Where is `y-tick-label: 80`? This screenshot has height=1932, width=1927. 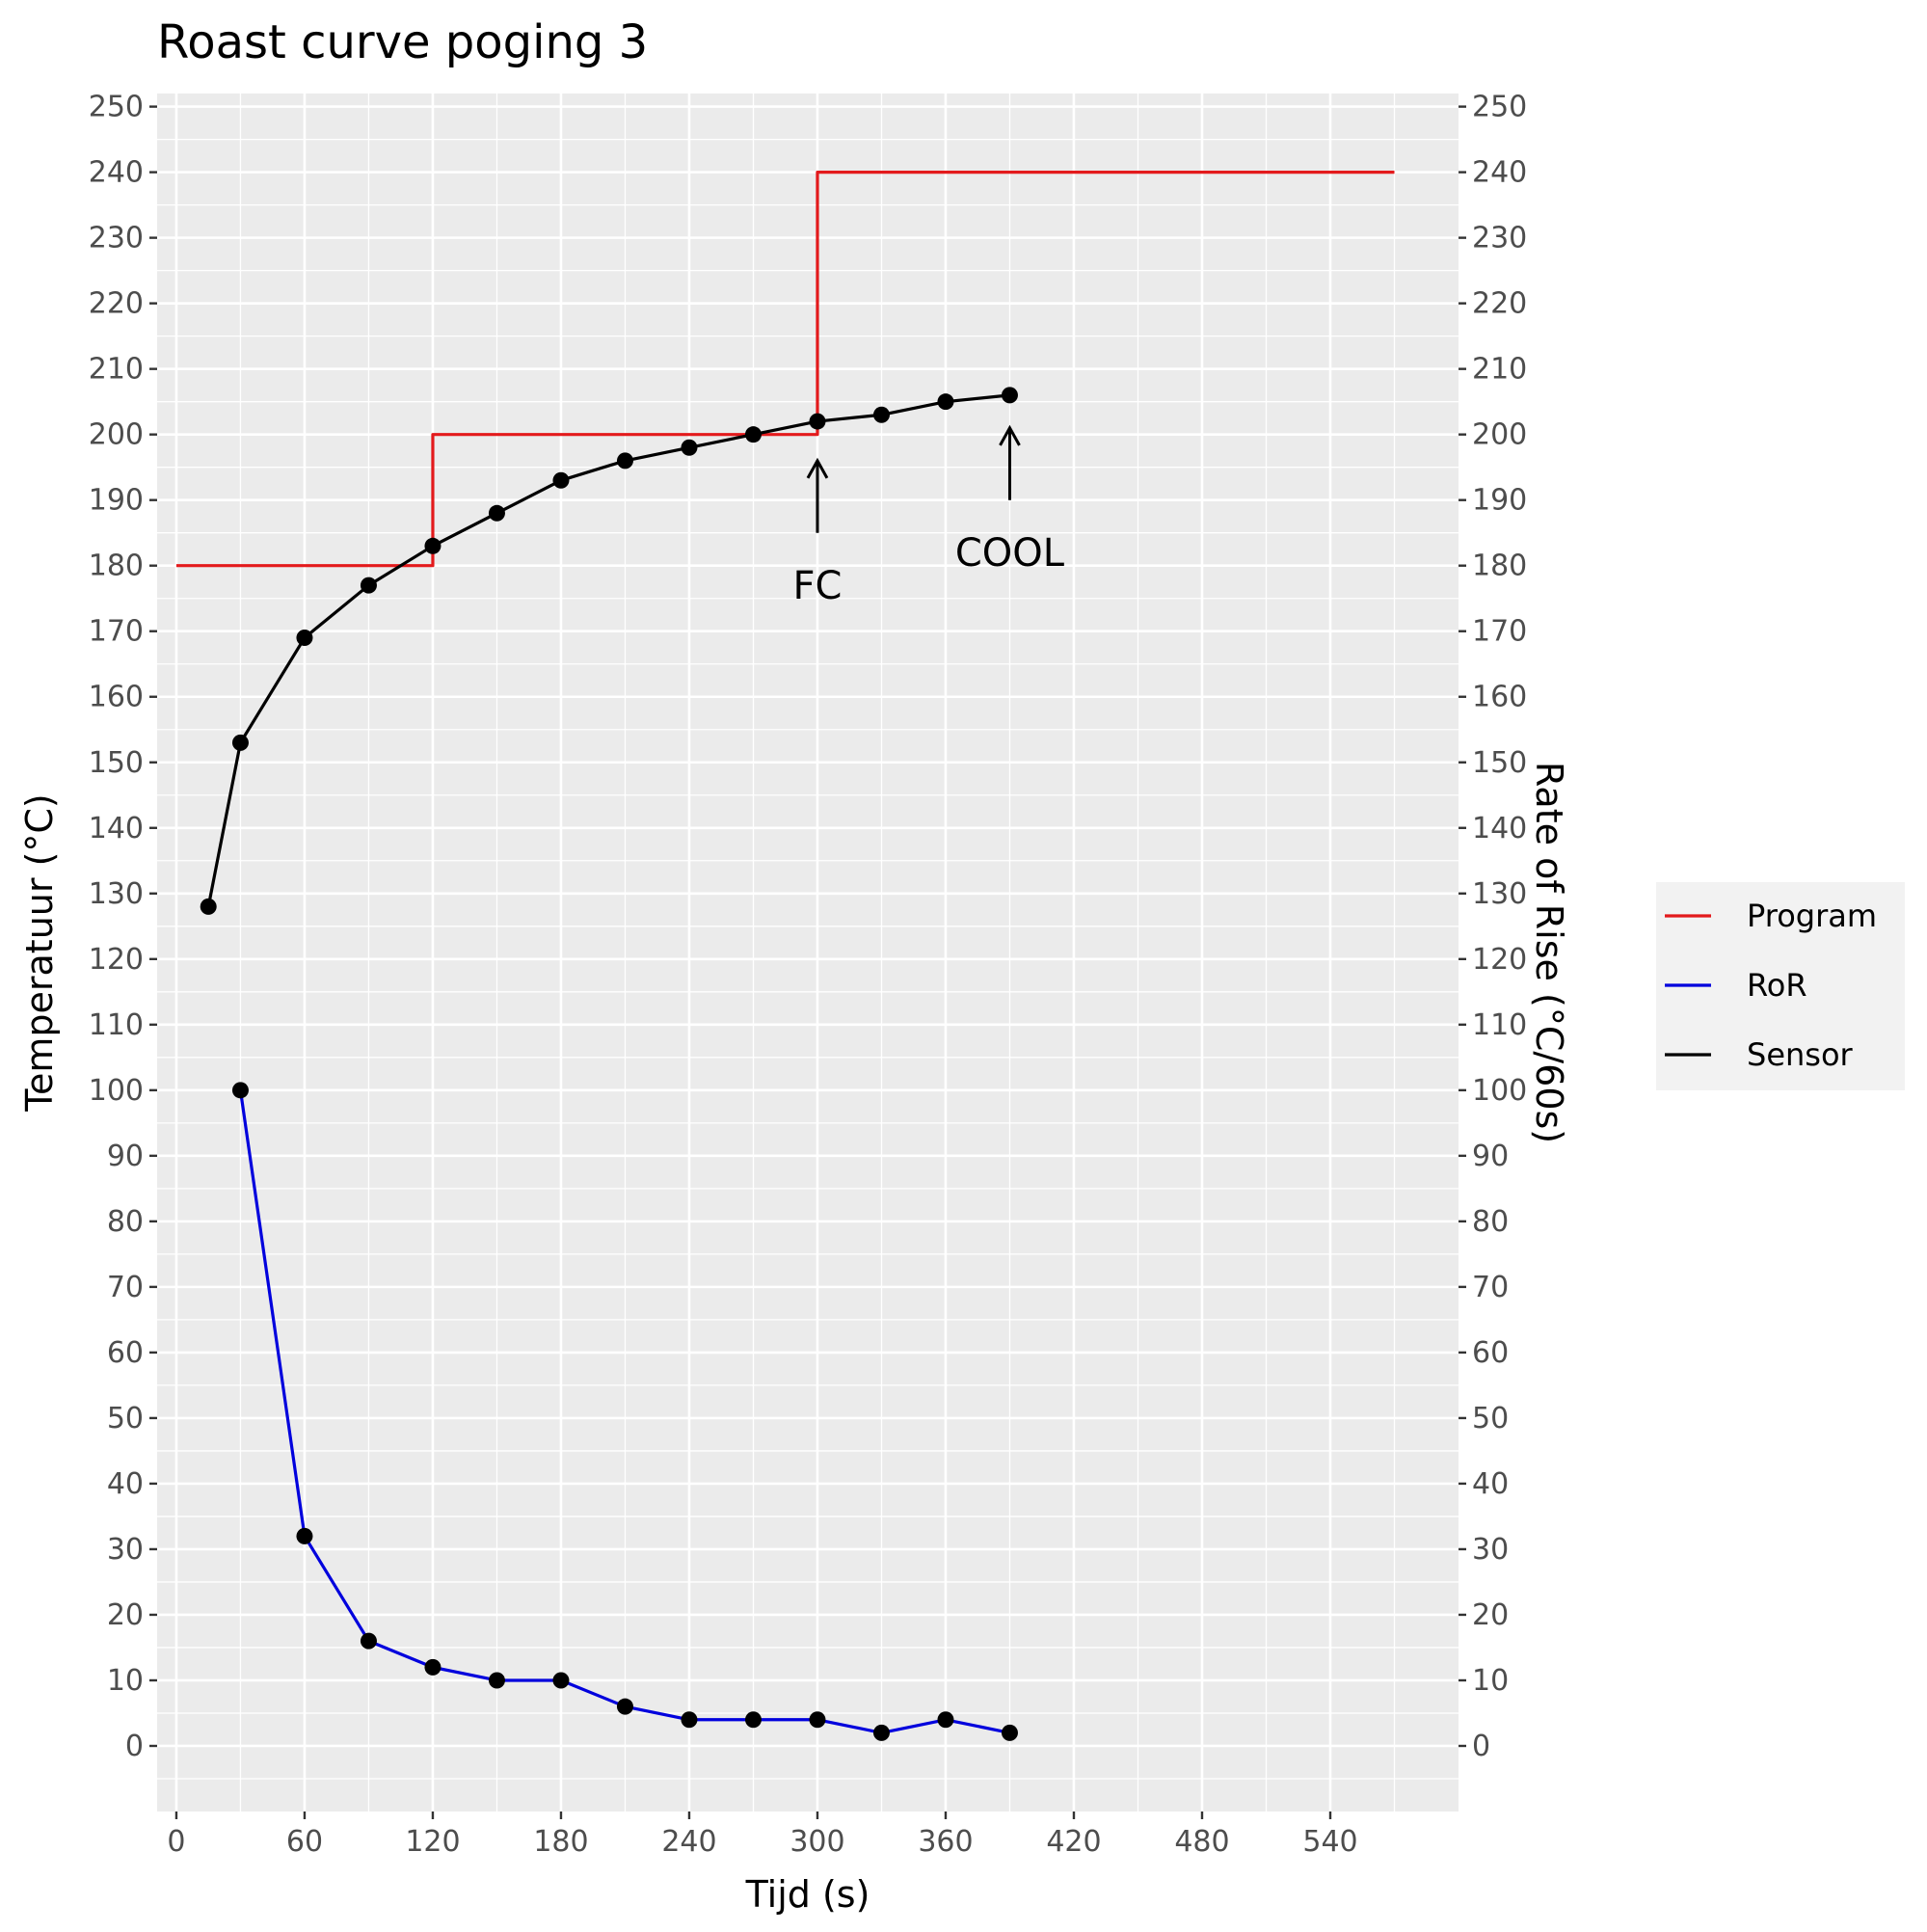
y-tick-label: 80 is located at coordinates (125, 1222).